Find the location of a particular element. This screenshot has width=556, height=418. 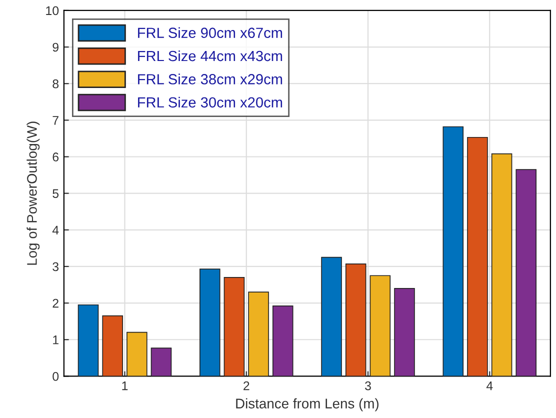

legend-label: FRL Size 30cm x20cm is located at coordinates (210, 102).